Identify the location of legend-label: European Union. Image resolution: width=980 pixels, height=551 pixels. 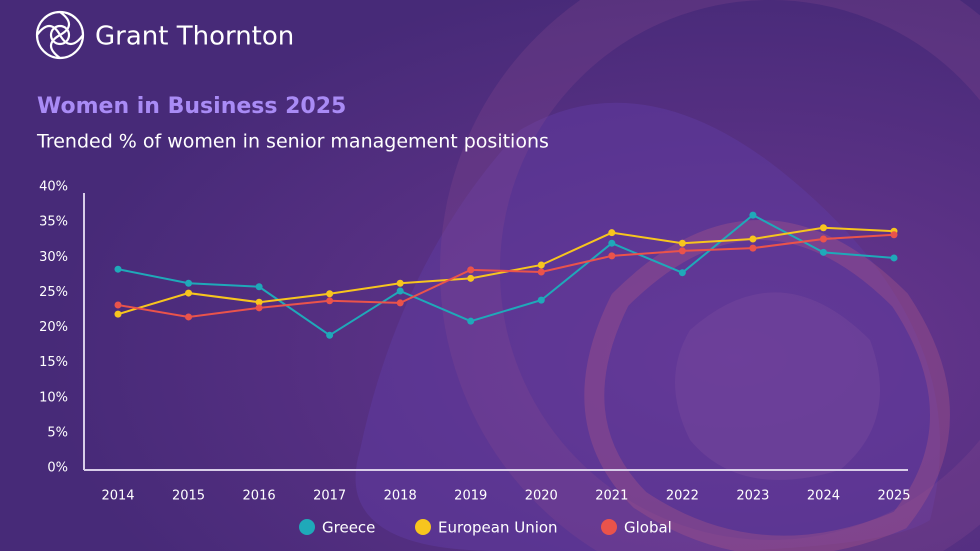
(498, 528).